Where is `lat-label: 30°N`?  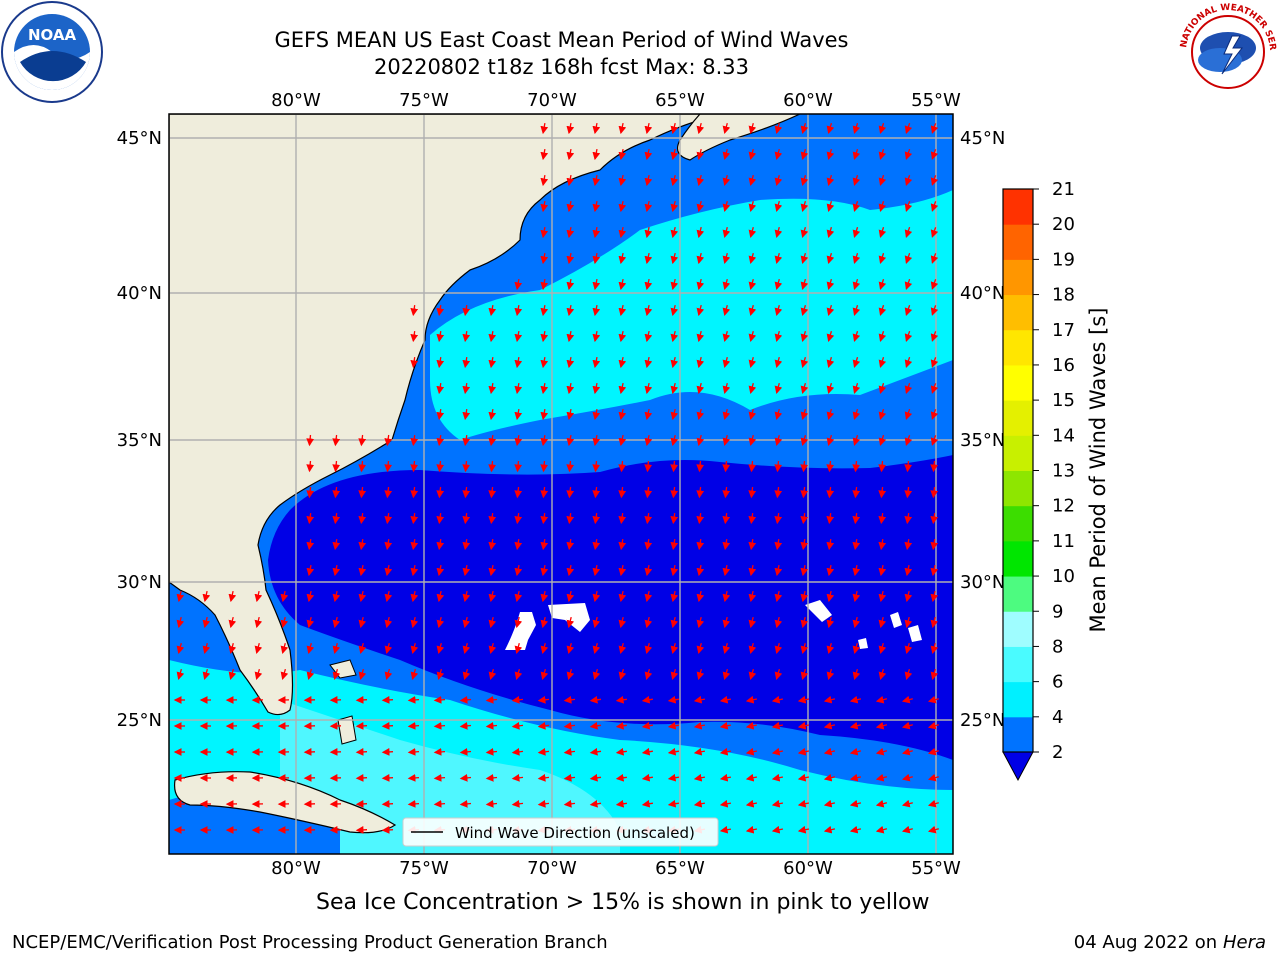
lat-label: 30°N is located at coordinates (982, 582).